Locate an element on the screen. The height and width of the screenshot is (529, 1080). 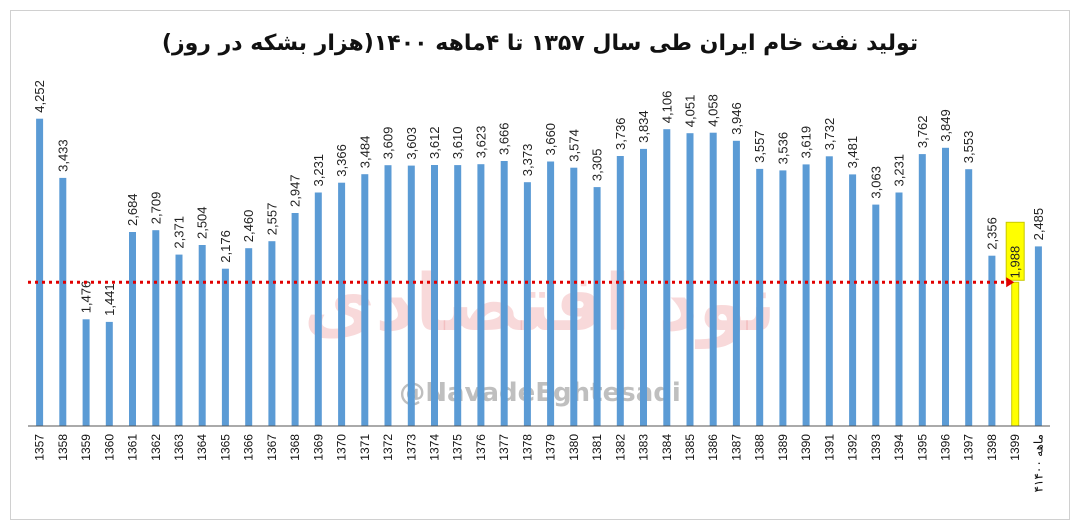
value-label-1386: 4,058 is located at coordinates (713, 110).